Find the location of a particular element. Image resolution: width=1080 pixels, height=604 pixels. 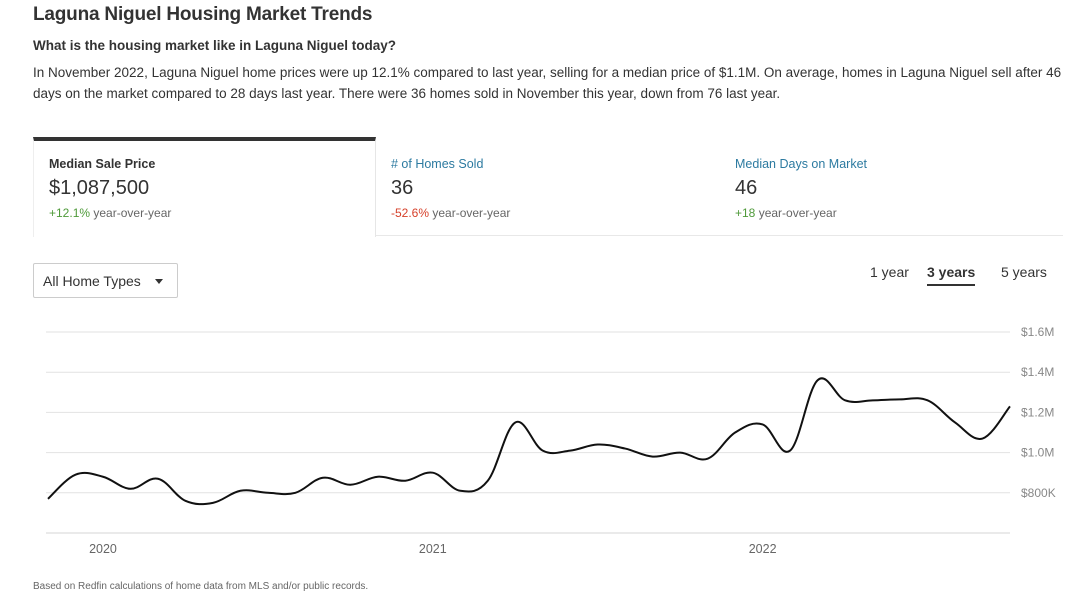

home-type-value: All Home Types is located at coordinates (92, 281).